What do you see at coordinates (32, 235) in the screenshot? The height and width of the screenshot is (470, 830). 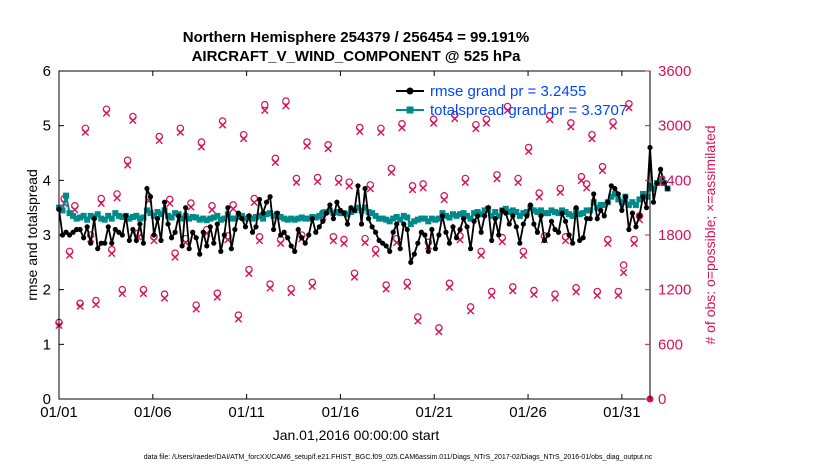 I see `y-axis-label-left: rmse and totalspread` at bounding box center [32, 235].